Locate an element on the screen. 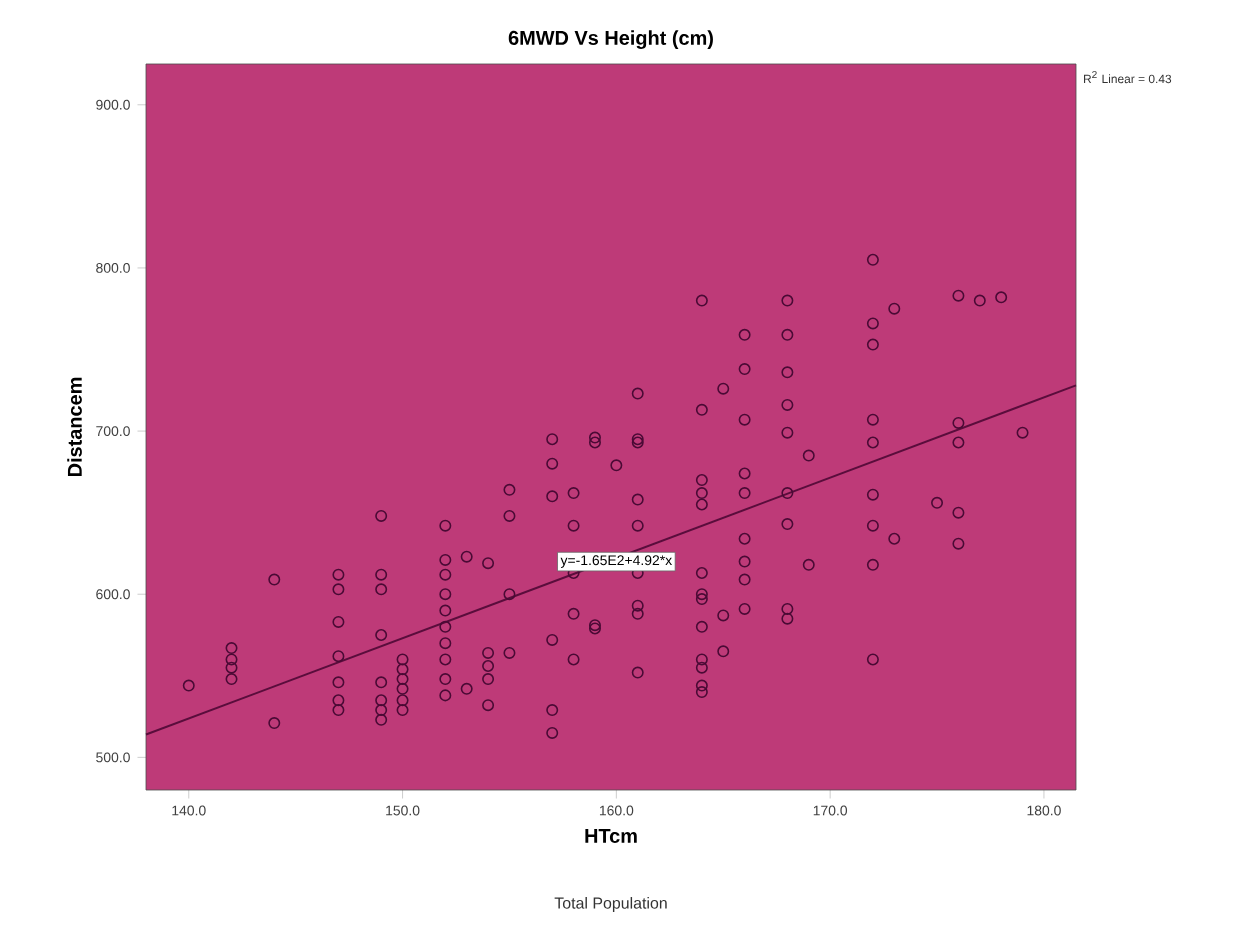  chart-title: 6MWD Vs Height (cm) is located at coordinates (610, 39).